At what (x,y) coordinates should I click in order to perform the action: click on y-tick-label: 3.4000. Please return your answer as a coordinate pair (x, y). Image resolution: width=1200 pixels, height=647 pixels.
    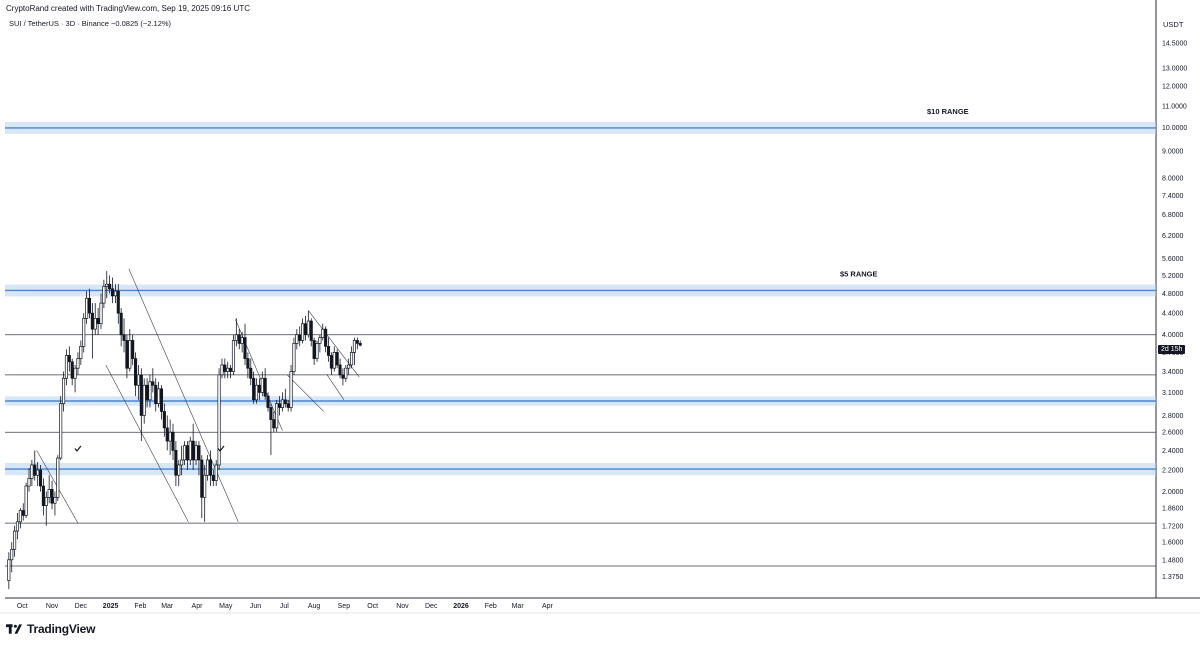
    Looking at the image, I should click on (1173, 372).